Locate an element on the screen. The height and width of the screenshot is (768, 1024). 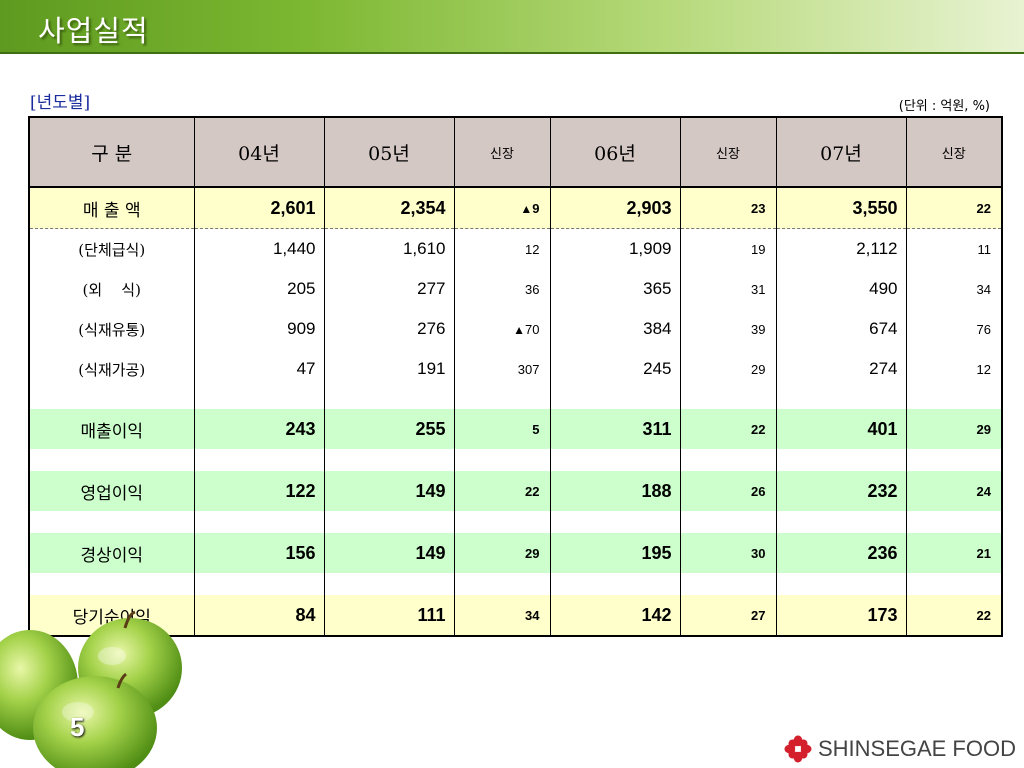
table-row-subcategory: (식재유통) 909 276 ▲70 384 39 674 76 is located at coordinates (515, 329).